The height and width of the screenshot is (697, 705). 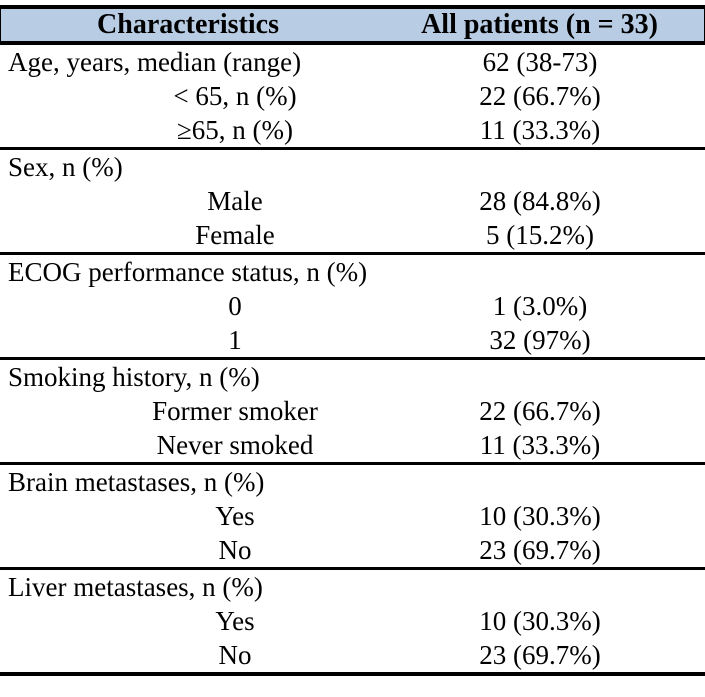 What do you see at coordinates (235, 305) in the screenshot?
I see `row-label: 0` at bounding box center [235, 305].